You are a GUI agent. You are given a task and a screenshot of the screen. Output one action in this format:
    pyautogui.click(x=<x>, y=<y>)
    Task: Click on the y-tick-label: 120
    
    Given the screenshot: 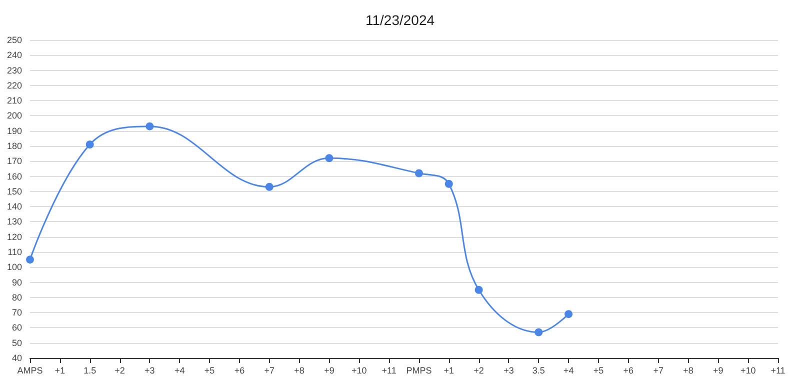 What is the action you would take?
    pyautogui.click(x=14, y=237)
    